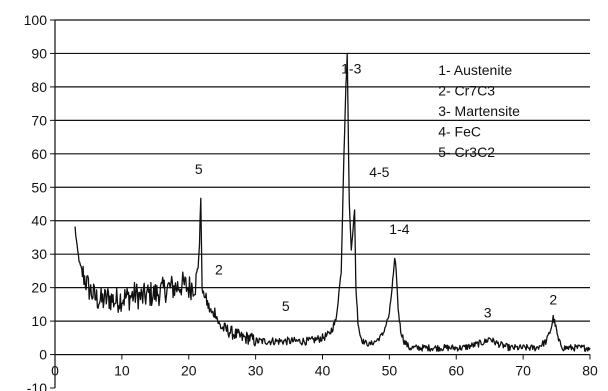 This screenshot has height=391, width=608. I want to click on x-tick-label: 40, so click(323, 371).